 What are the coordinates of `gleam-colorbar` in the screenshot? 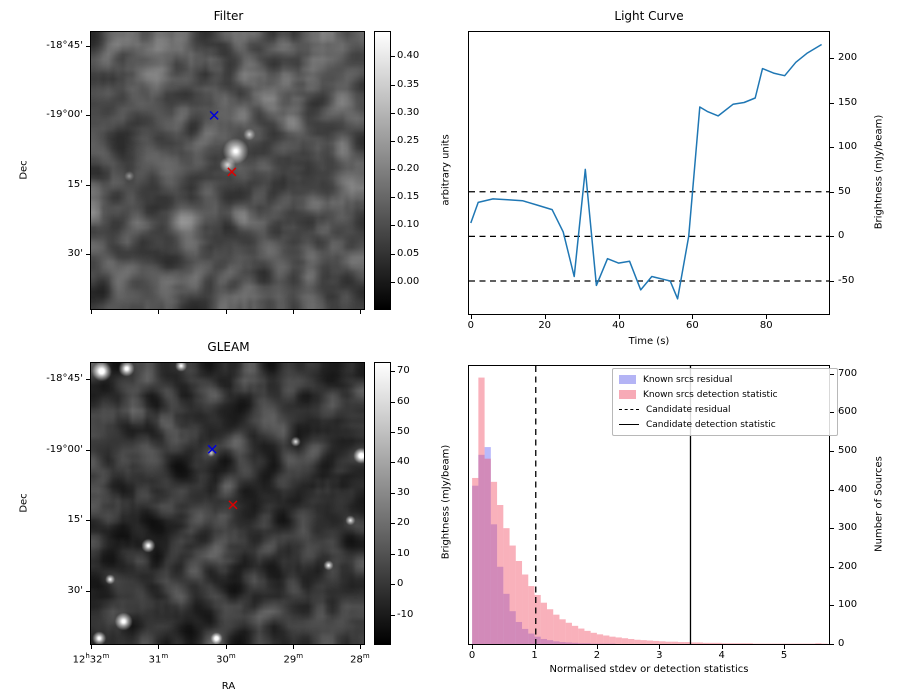 It's located at (382, 503).